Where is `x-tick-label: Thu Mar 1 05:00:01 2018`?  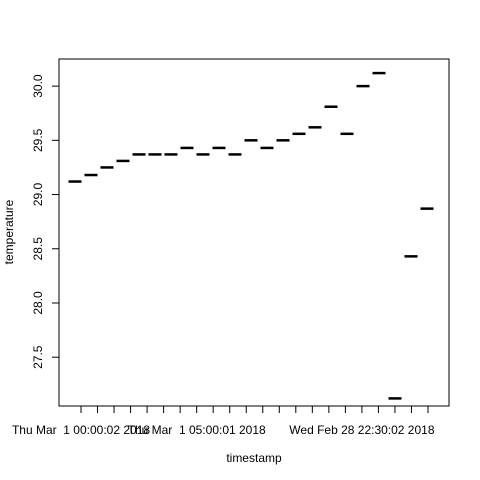 x-tick-label: Thu Mar 1 05:00:01 2018 is located at coordinates (197, 430).